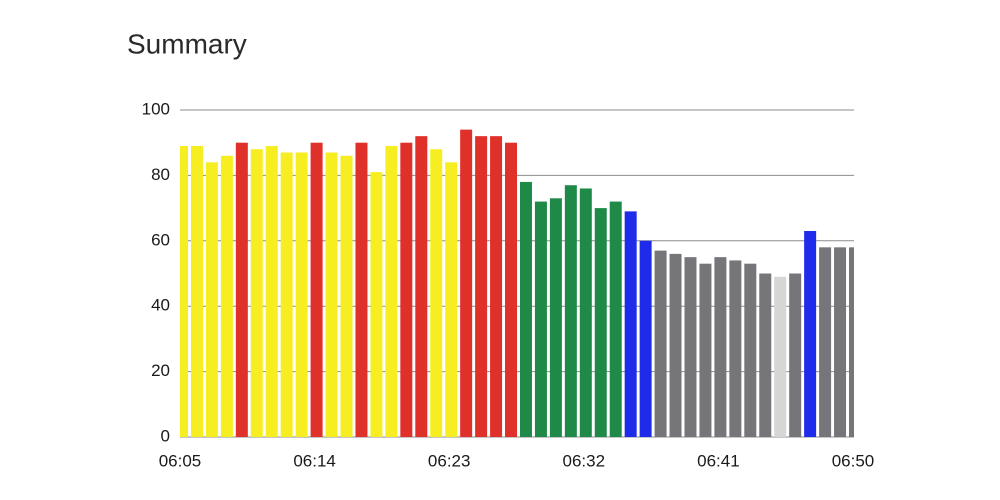  What do you see at coordinates (160, 174) in the screenshot?
I see `y-tick-label: 80` at bounding box center [160, 174].